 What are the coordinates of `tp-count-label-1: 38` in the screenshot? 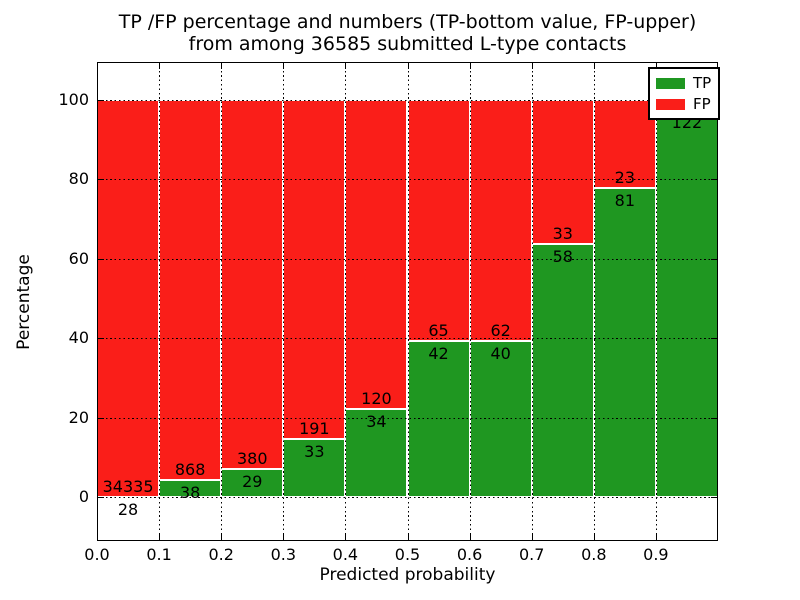 It's located at (190, 493).